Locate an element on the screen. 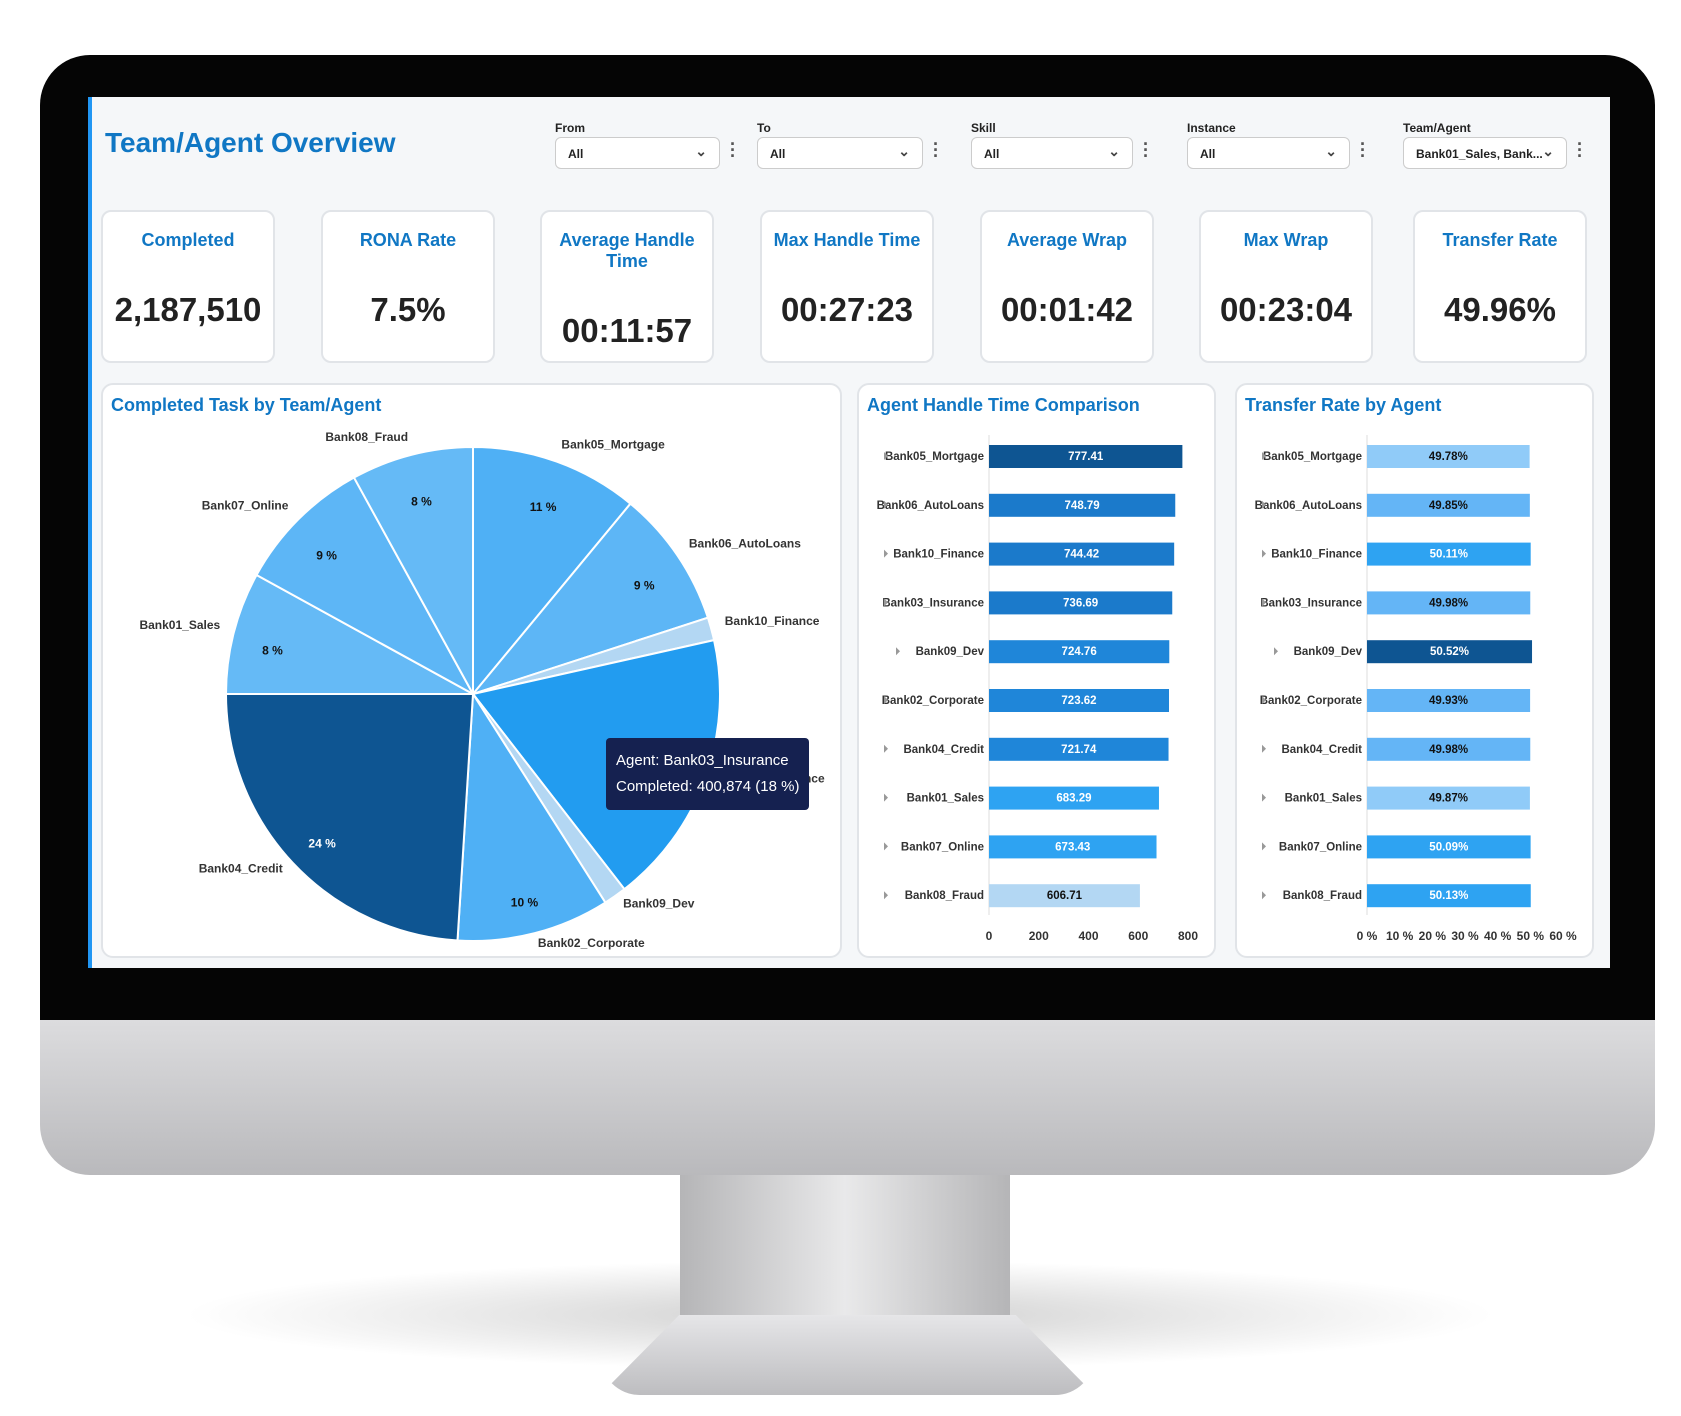  kpi-label: RONA Rate is located at coordinates (408, 240).